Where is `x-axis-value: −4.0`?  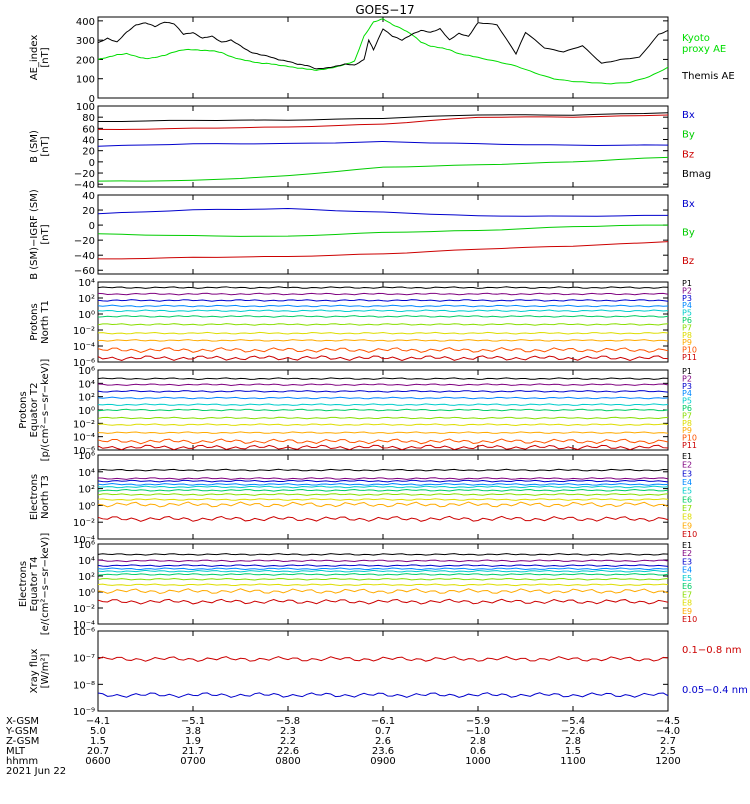 x-axis-value: −4.0 is located at coordinates (668, 731).